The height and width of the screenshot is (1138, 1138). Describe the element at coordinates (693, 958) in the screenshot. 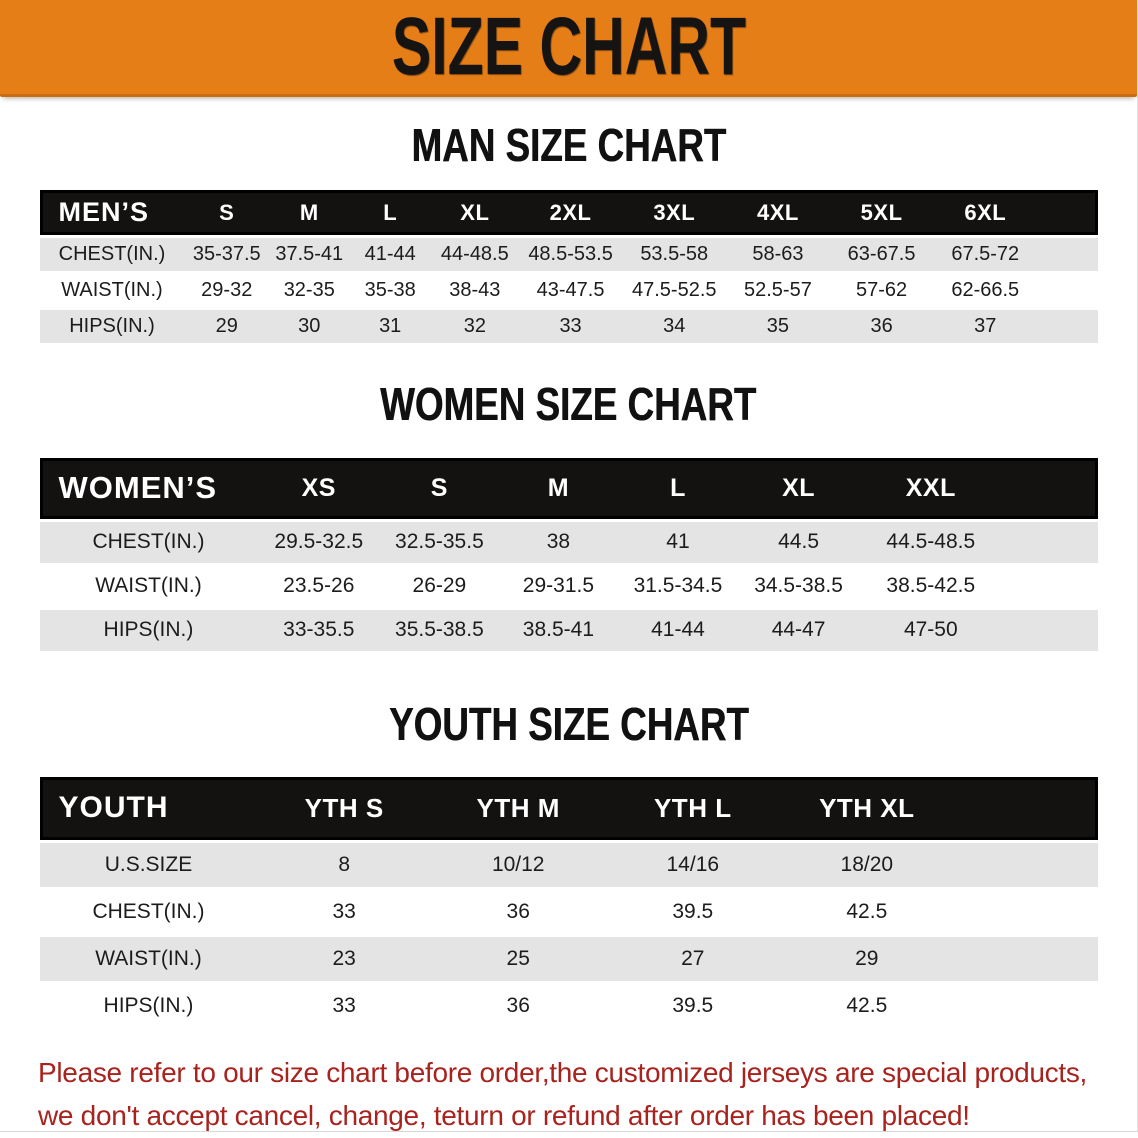

I see `size-cell: 27` at that location.